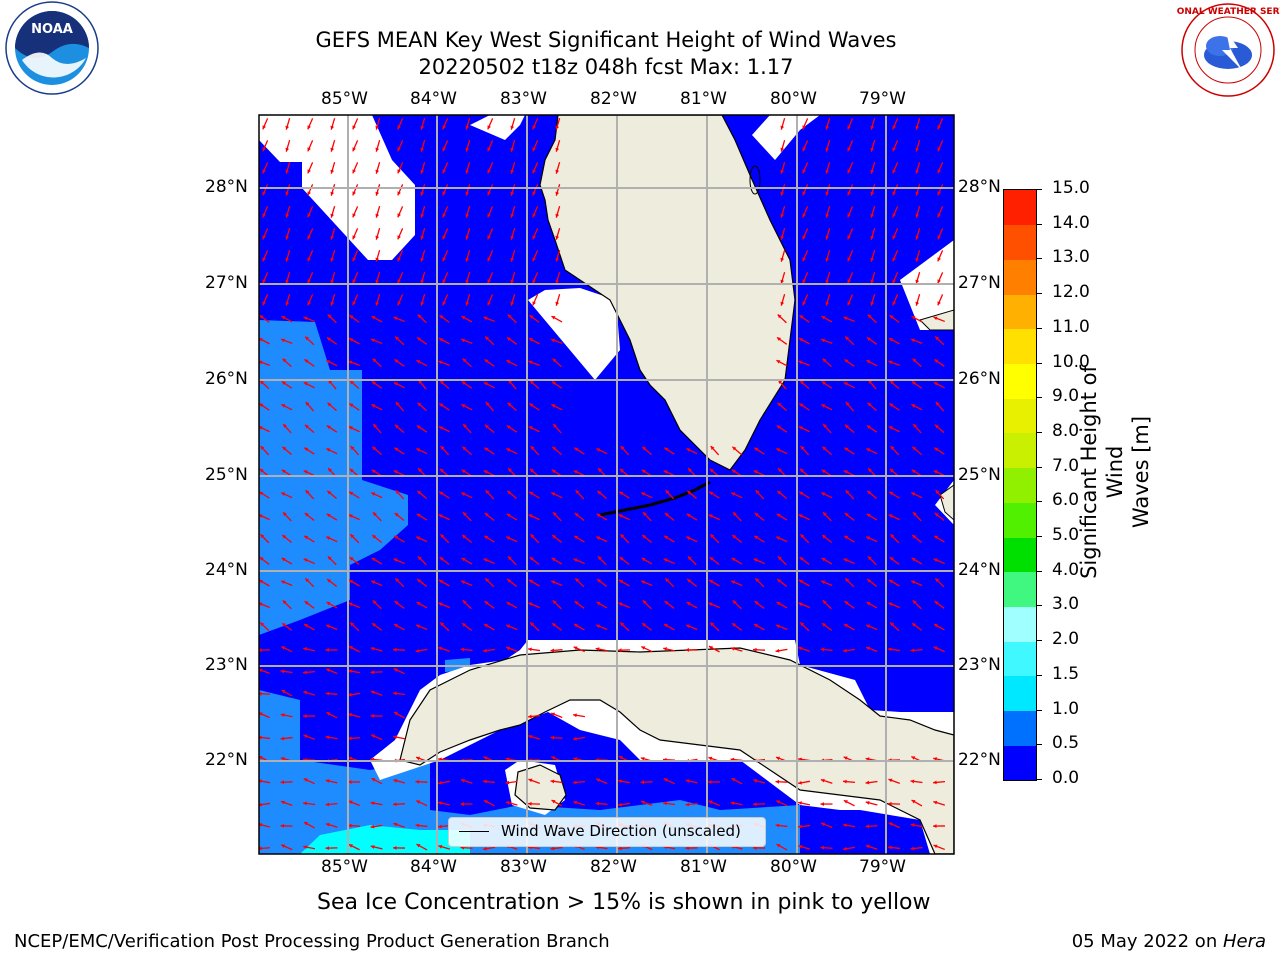 The height and width of the screenshot is (960, 1280). What do you see at coordinates (1066, 639) in the screenshot?
I see `colorbar-tick-label: 2.0` at bounding box center [1066, 639].